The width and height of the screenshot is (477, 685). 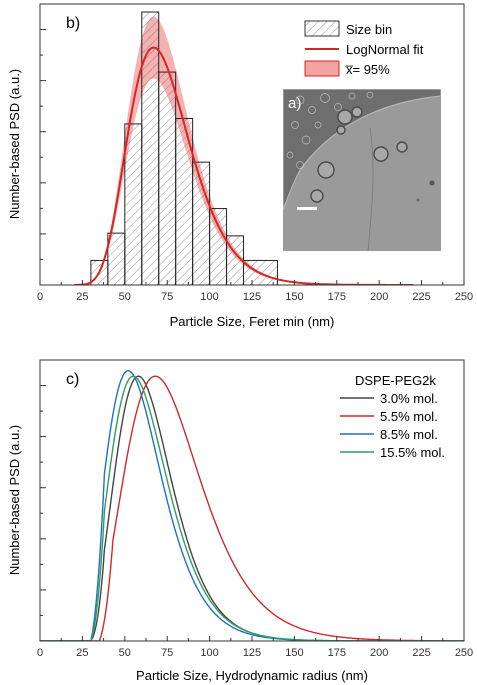 What do you see at coordinates (252, 675) in the screenshot?
I see `x-axis-title-c: Particle Size, Hydrodynamic radius (nm)` at bounding box center [252, 675].